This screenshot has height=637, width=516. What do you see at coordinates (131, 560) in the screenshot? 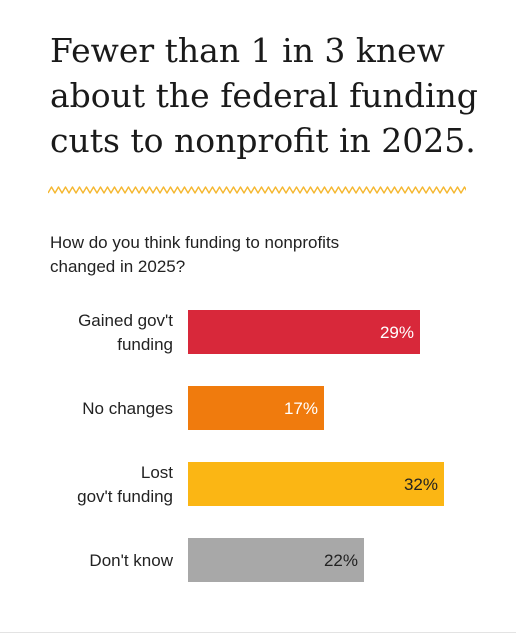
I see `category-label: Don't know` at bounding box center [131, 560].